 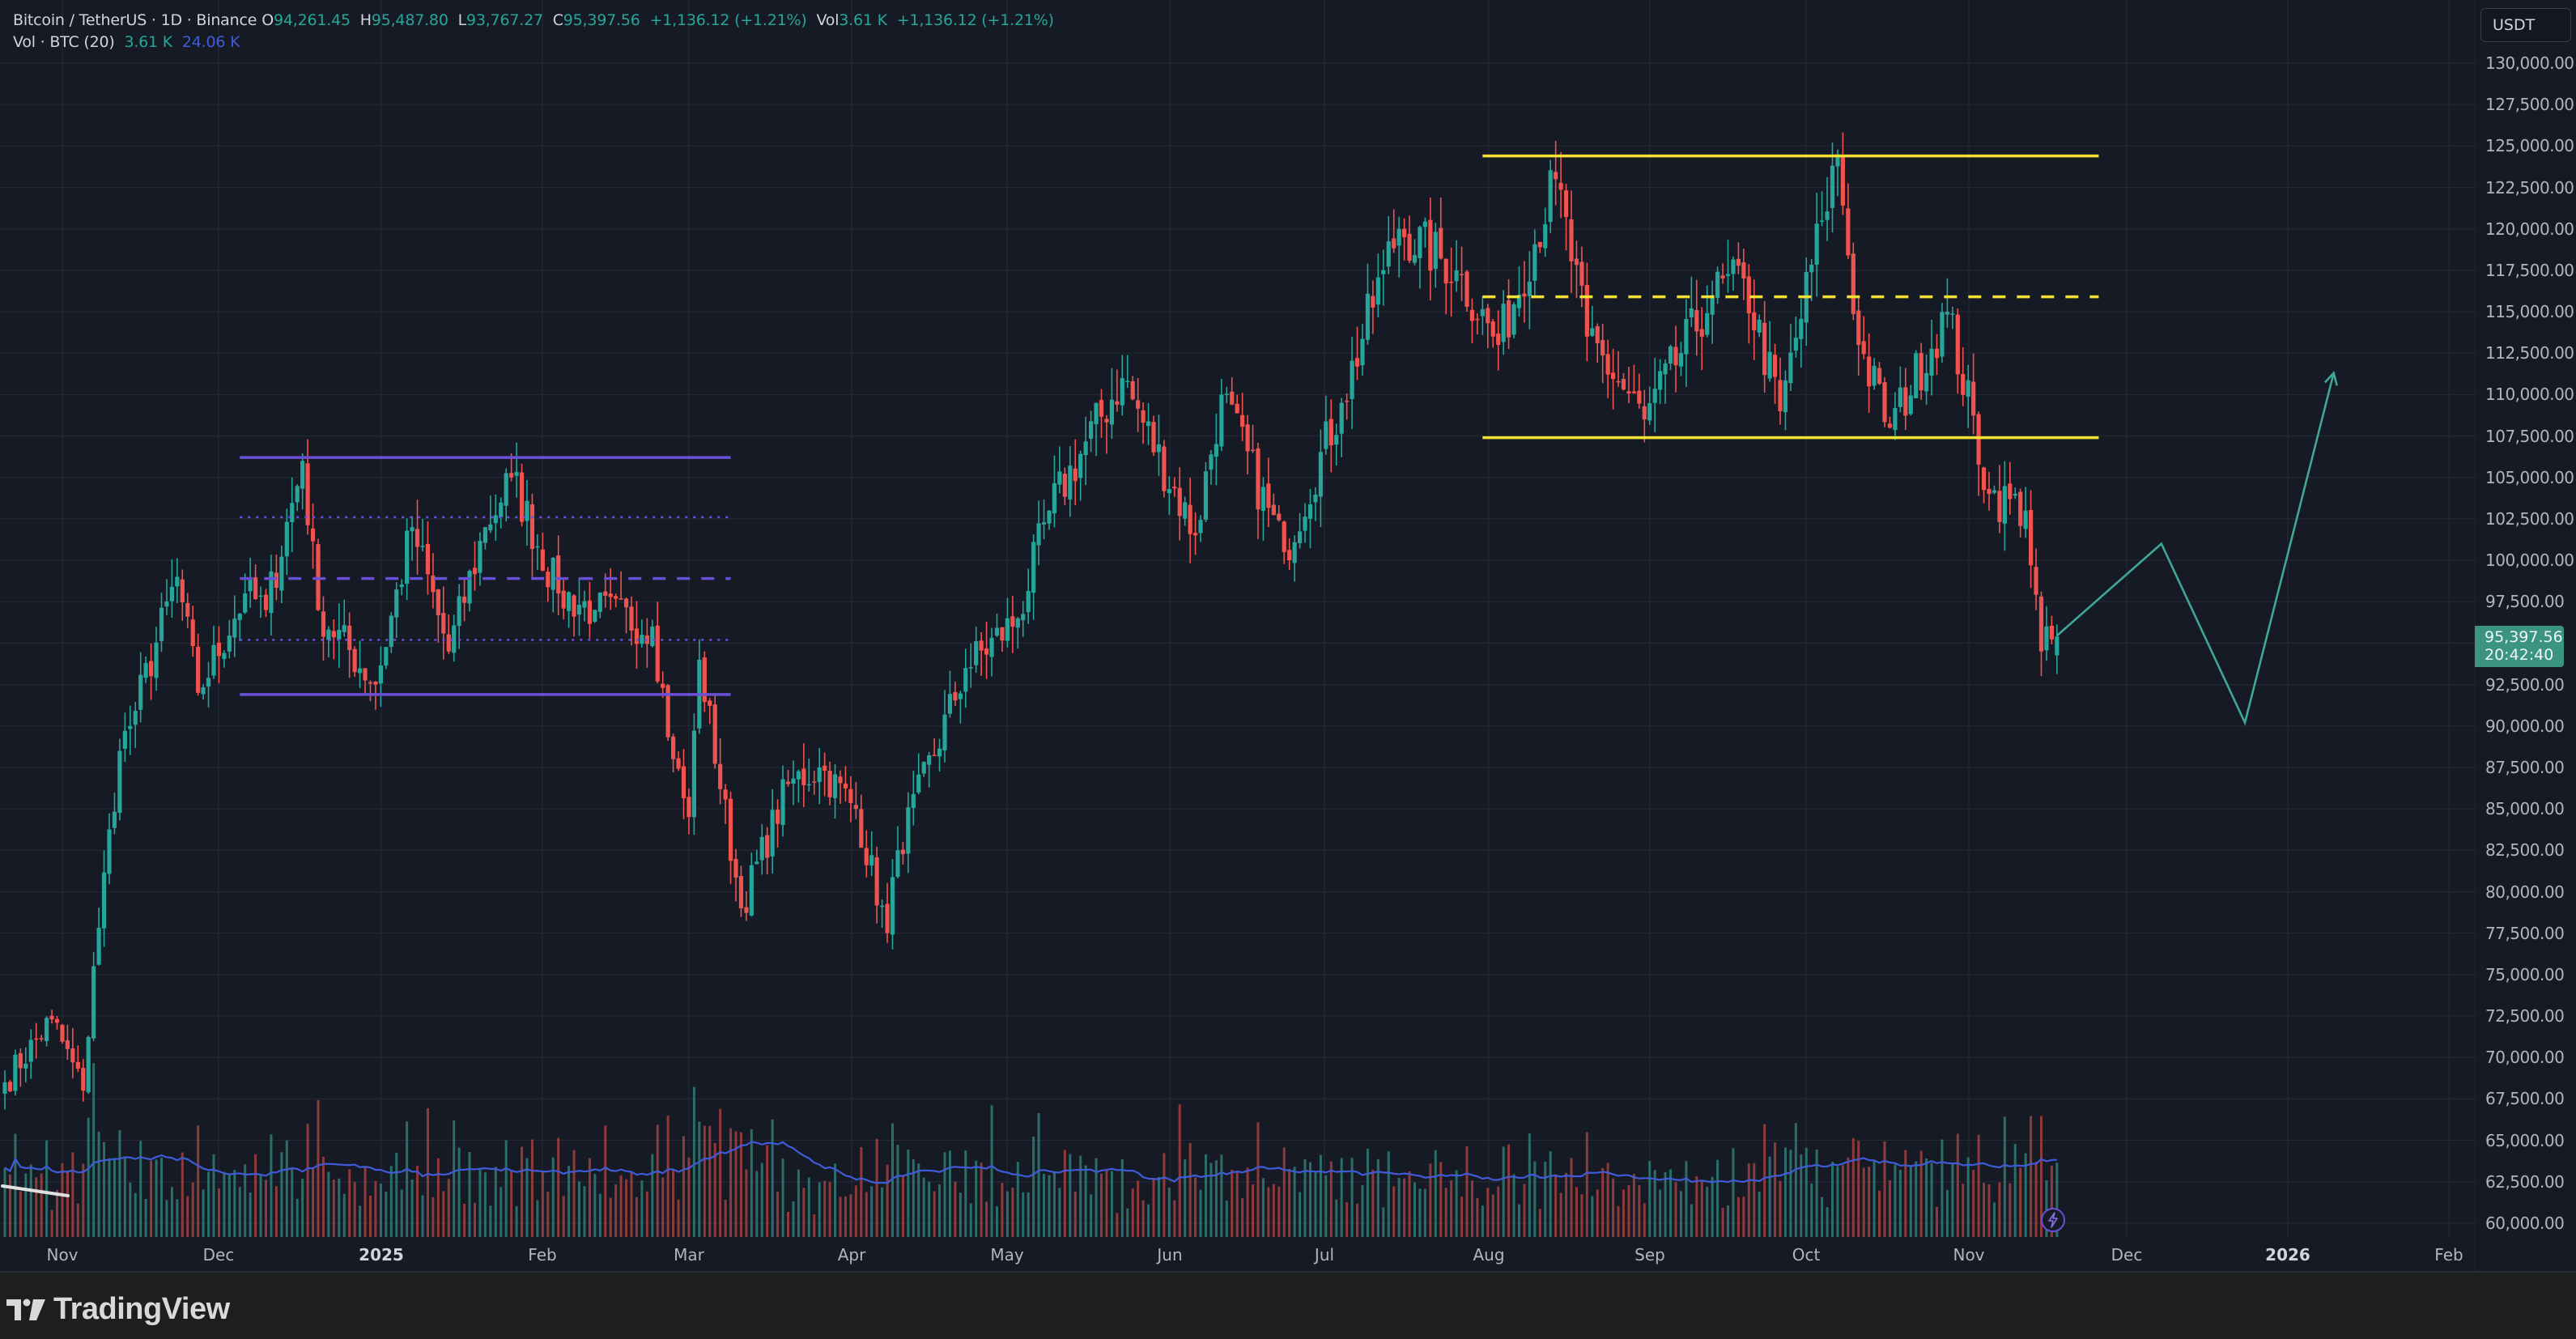 I want to click on price-axis-label: 90,000.00, so click(x=2525, y=726).